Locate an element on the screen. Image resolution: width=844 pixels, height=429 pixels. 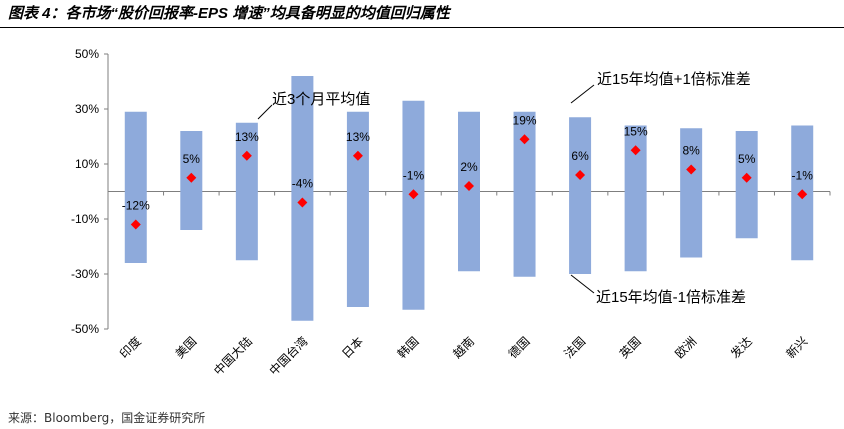
y-tick-label: 50% is located at coordinates (87, 54).